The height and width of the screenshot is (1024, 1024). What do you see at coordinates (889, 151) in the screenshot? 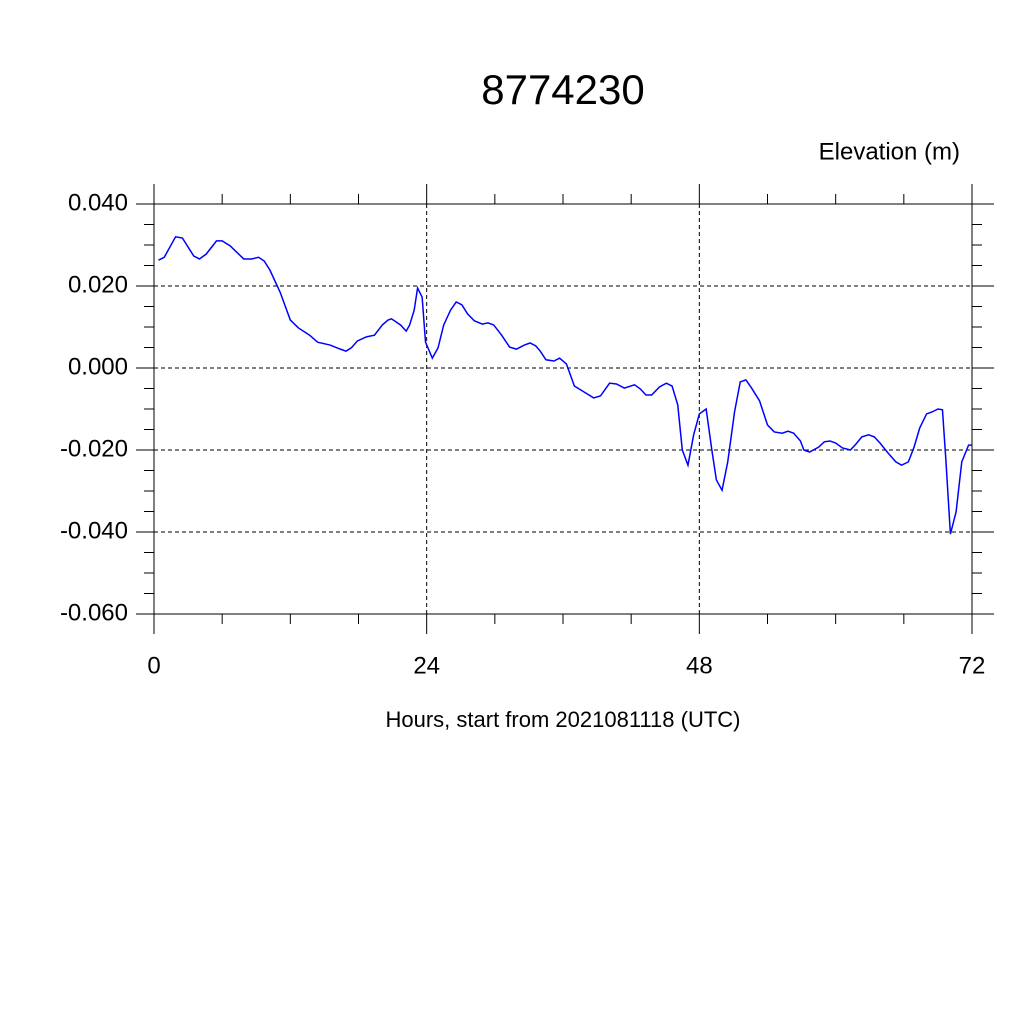
I see `subtitle: Elevation (m)` at bounding box center [889, 151].